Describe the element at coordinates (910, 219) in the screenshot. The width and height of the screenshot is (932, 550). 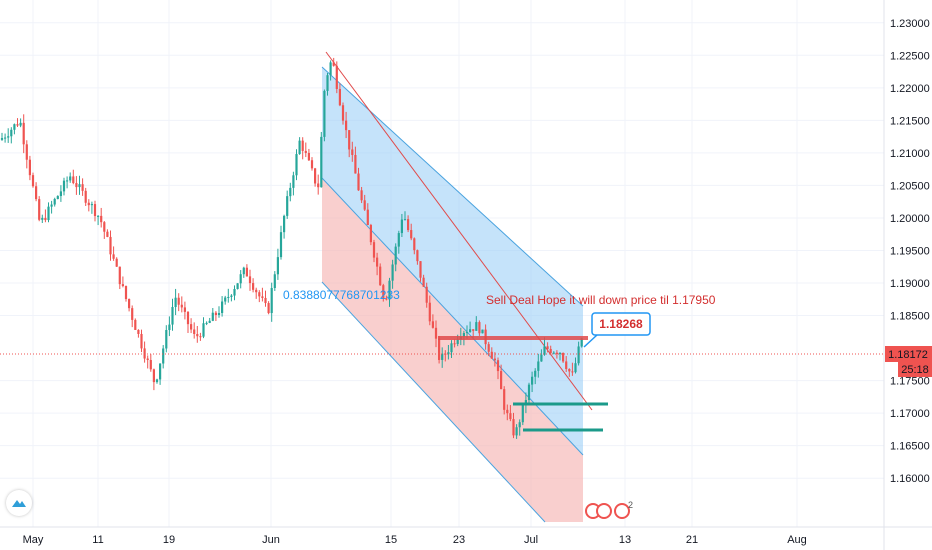
I see `price-tick-label: 1.20000` at that location.